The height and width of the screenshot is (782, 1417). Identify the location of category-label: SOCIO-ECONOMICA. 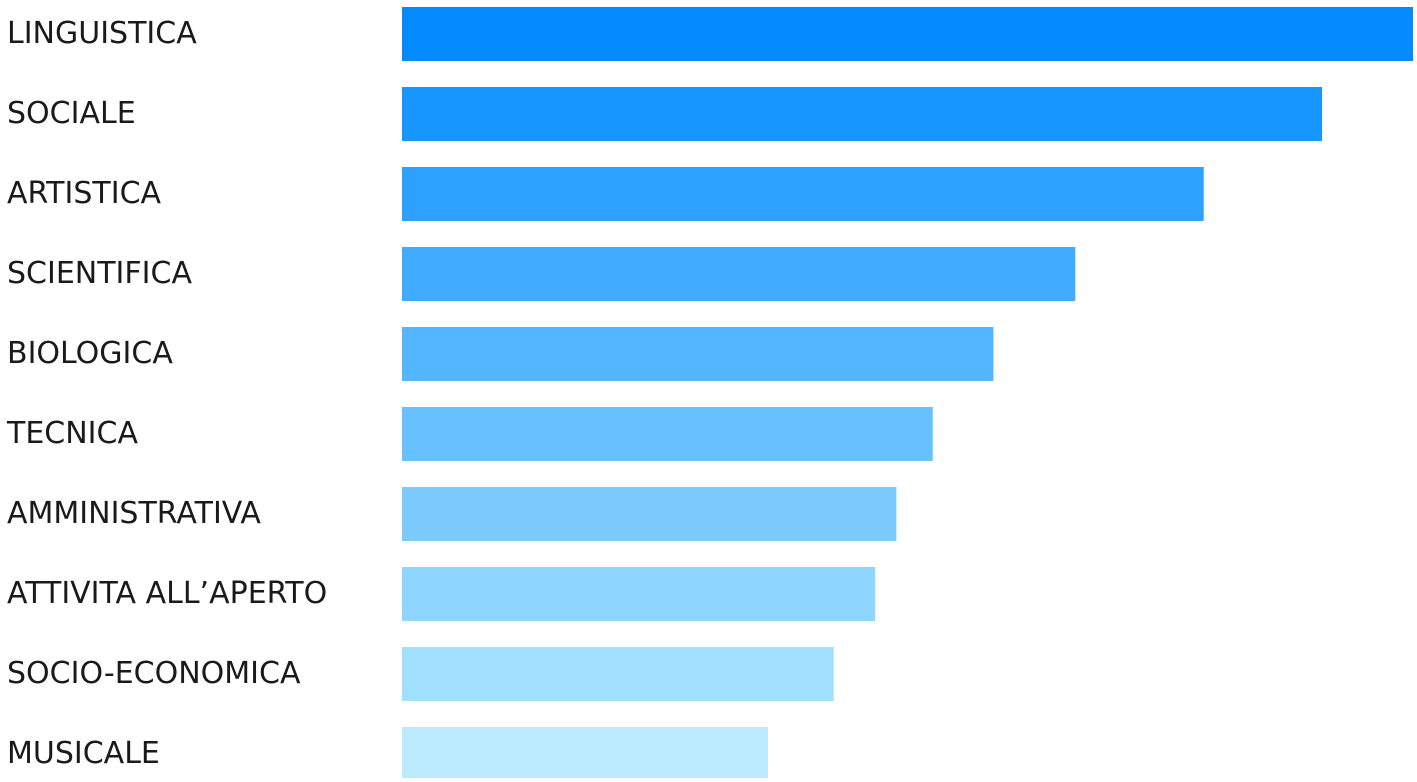
(154, 673).